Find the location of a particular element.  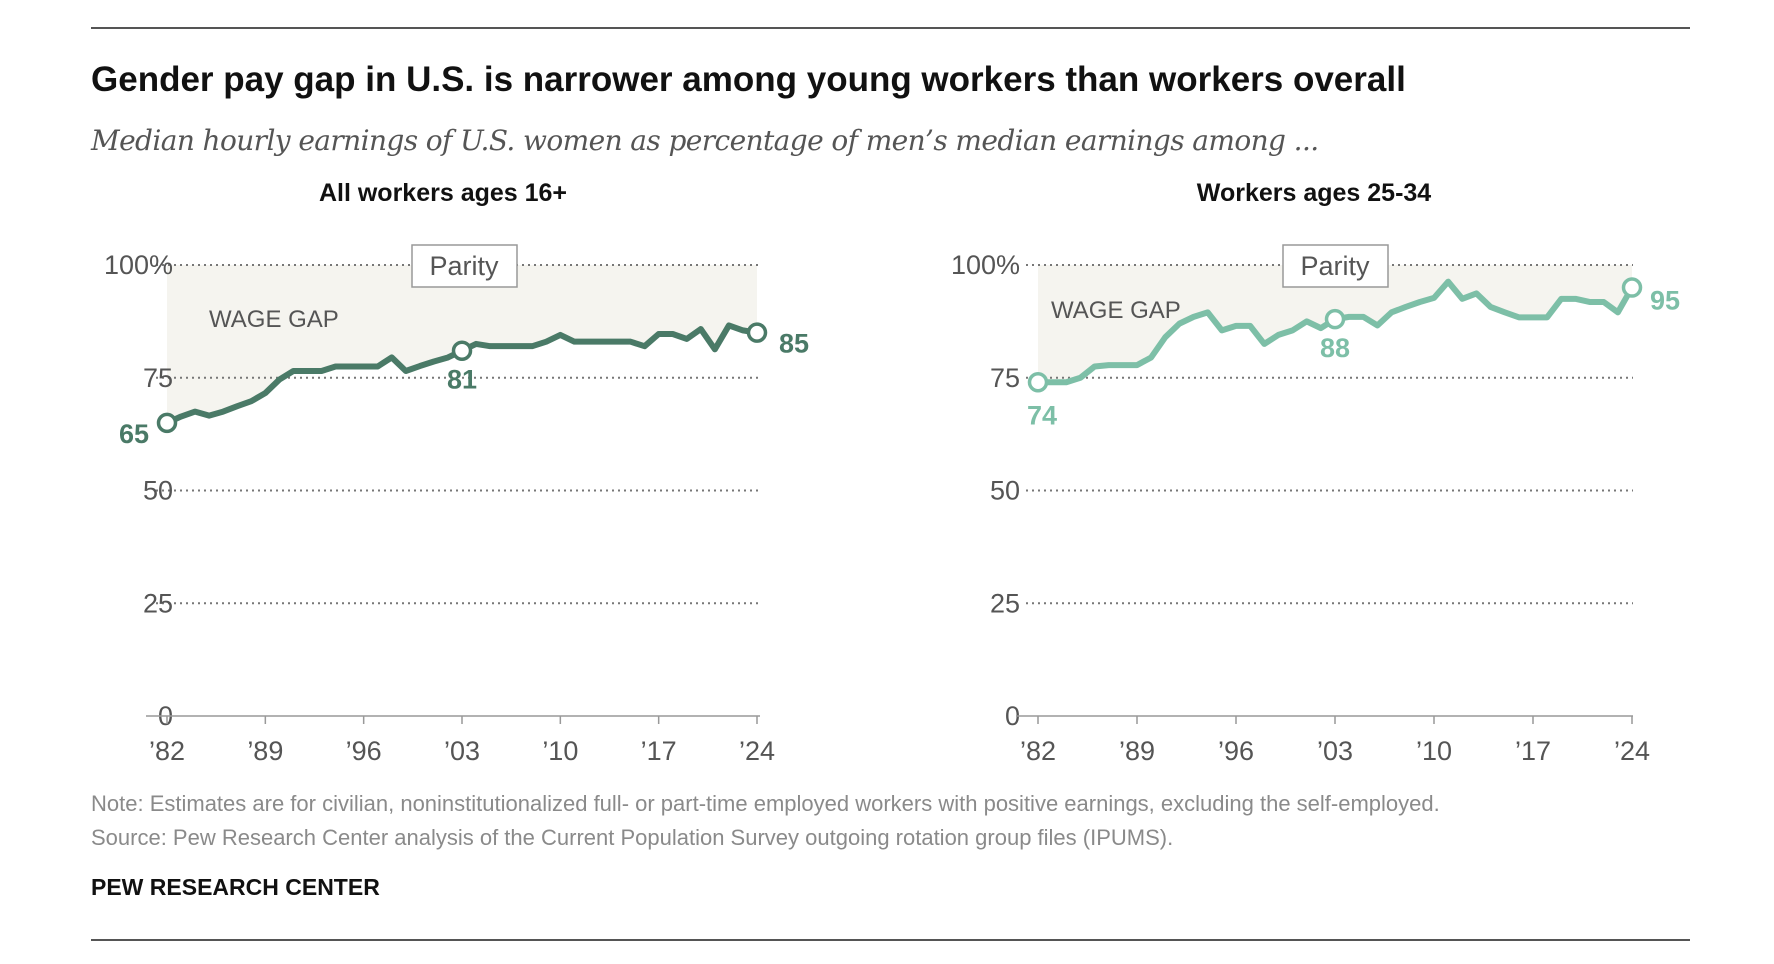

annotation-label: 85 is located at coordinates (794, 344).